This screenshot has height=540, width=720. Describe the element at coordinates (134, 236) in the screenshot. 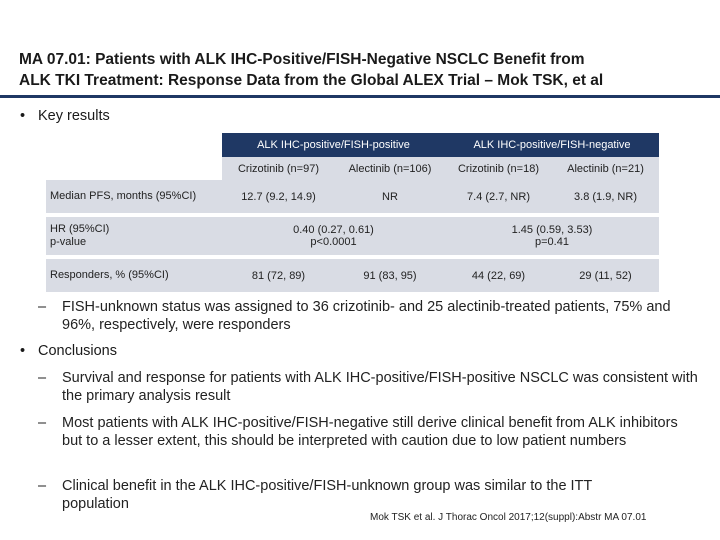

I see `row-label-hr: HR (95%CI) p-value` at that location.